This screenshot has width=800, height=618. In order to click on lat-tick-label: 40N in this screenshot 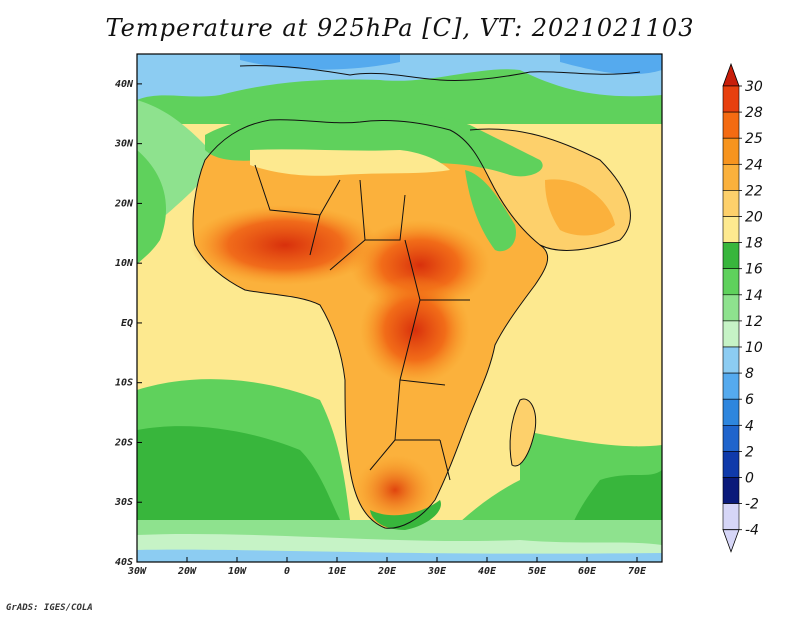, I will do `click(124, 84)`.